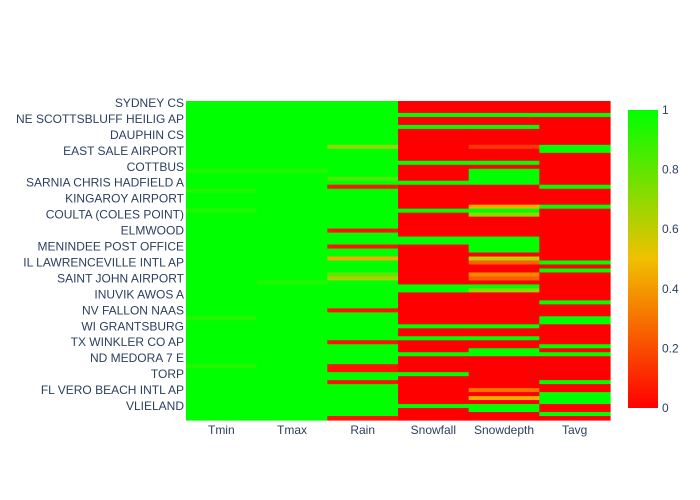 This screenshot has width=700, height=500. What do you see at coordinates (665, 110) in the screenshot?
I see `colorbar-tick-label: 1` at bounding box center [665, 110].